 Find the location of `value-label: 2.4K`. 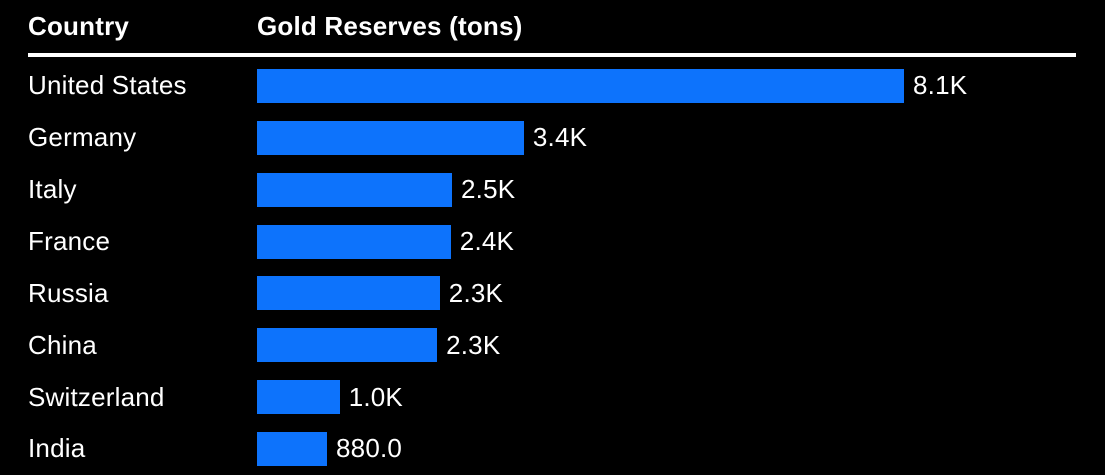

value-label: 2.4K is located at coordinates (487, 241).